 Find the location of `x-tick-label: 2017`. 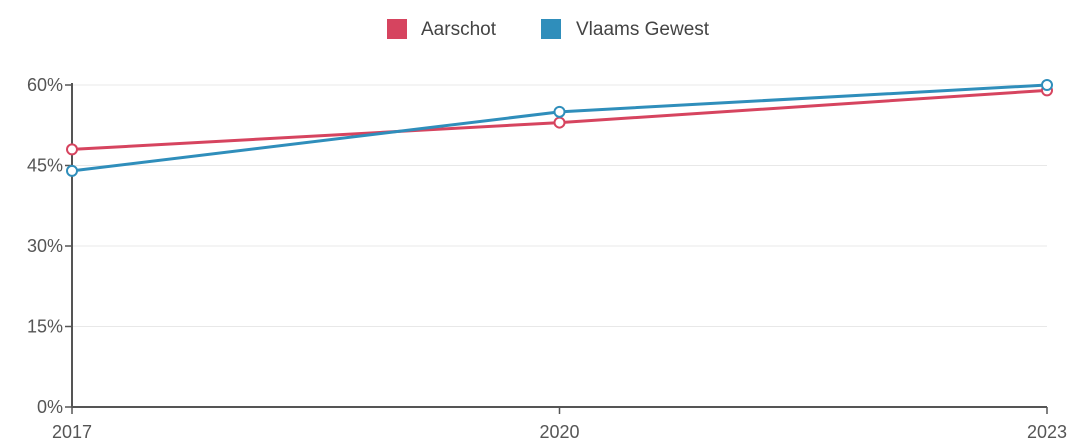

x-tick-label: 2017 is located at coordinates (72, 431).